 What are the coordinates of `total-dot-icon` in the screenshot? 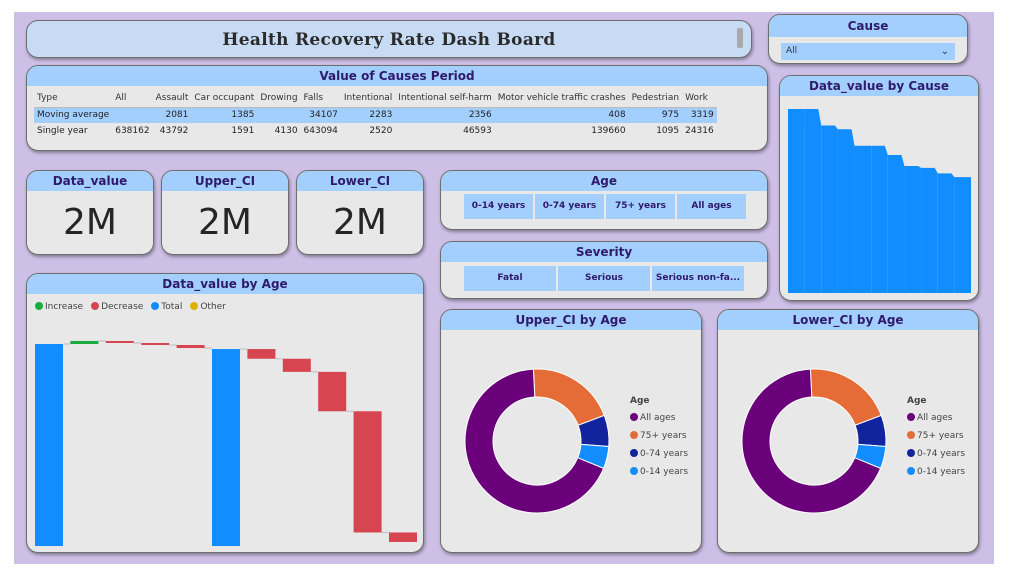 It's located at (155, 306).